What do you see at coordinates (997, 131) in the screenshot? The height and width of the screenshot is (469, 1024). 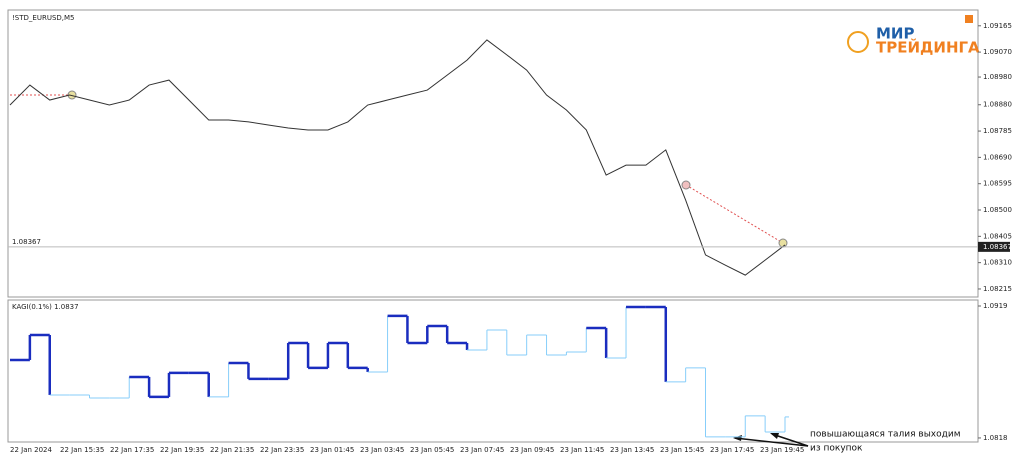 I see `y-tick-label: 1.08785` at bounding box center [997, 131].